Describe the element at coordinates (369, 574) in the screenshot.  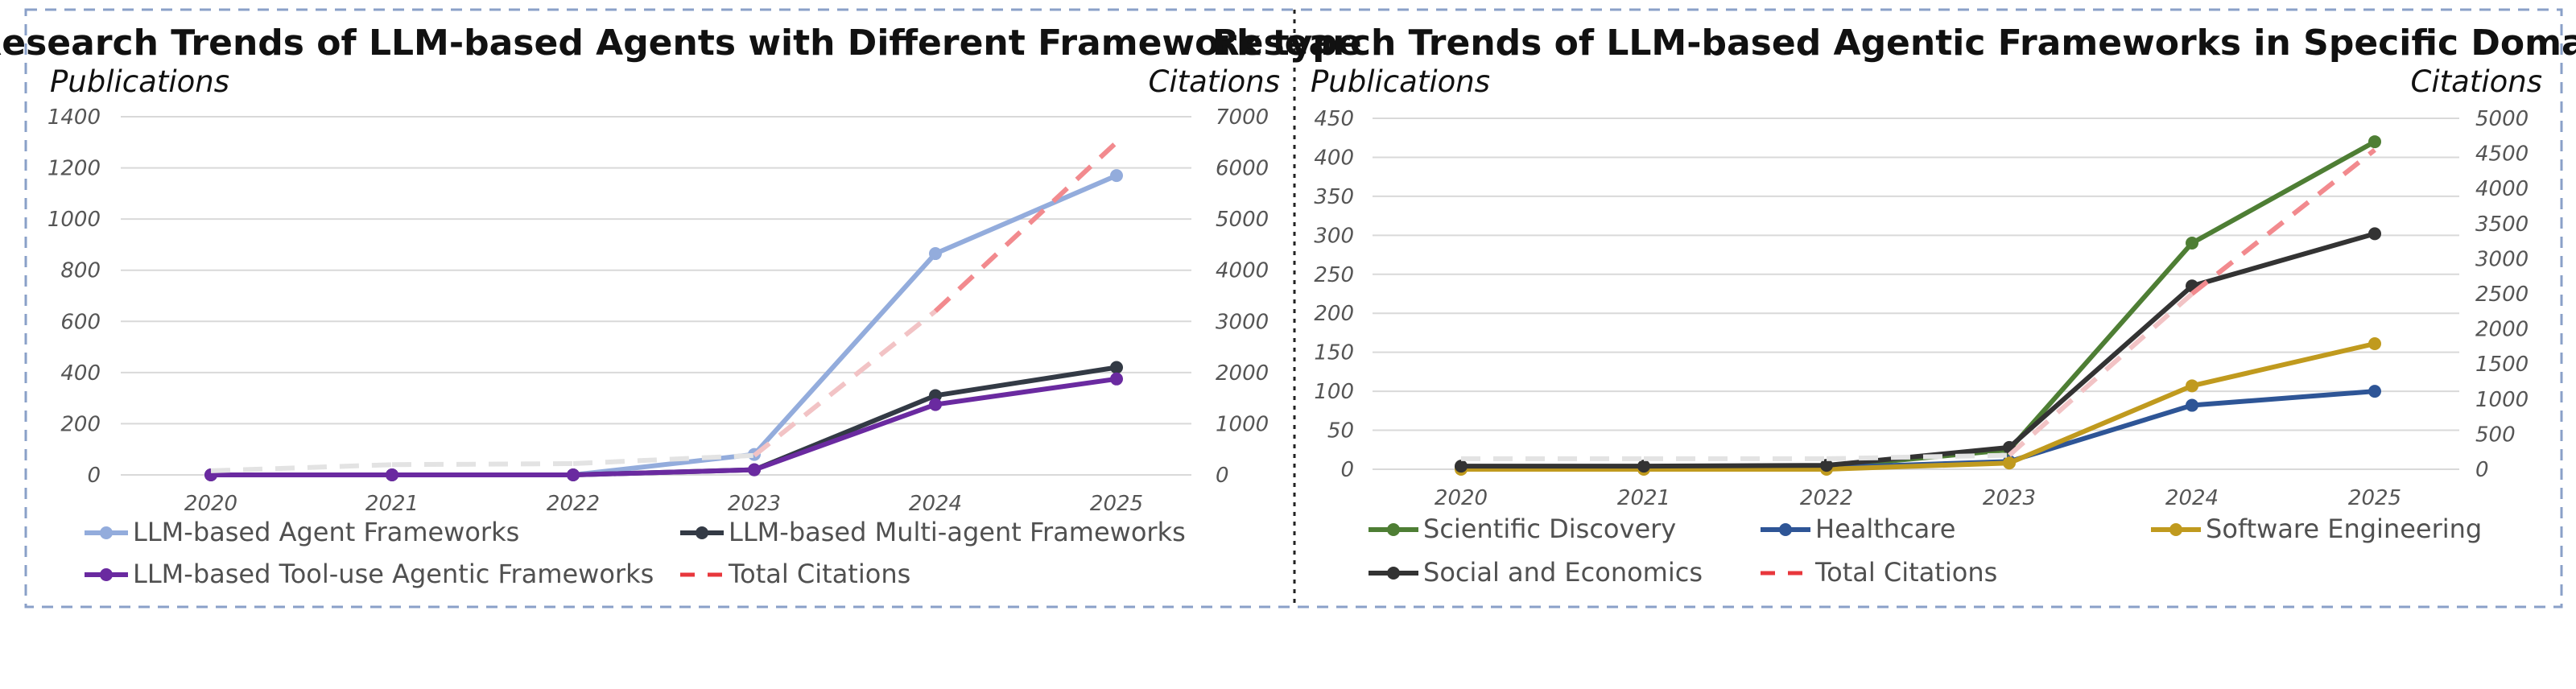
I see `legend-item: LLM-based Tool-use Agentic Frameworks` at that location.